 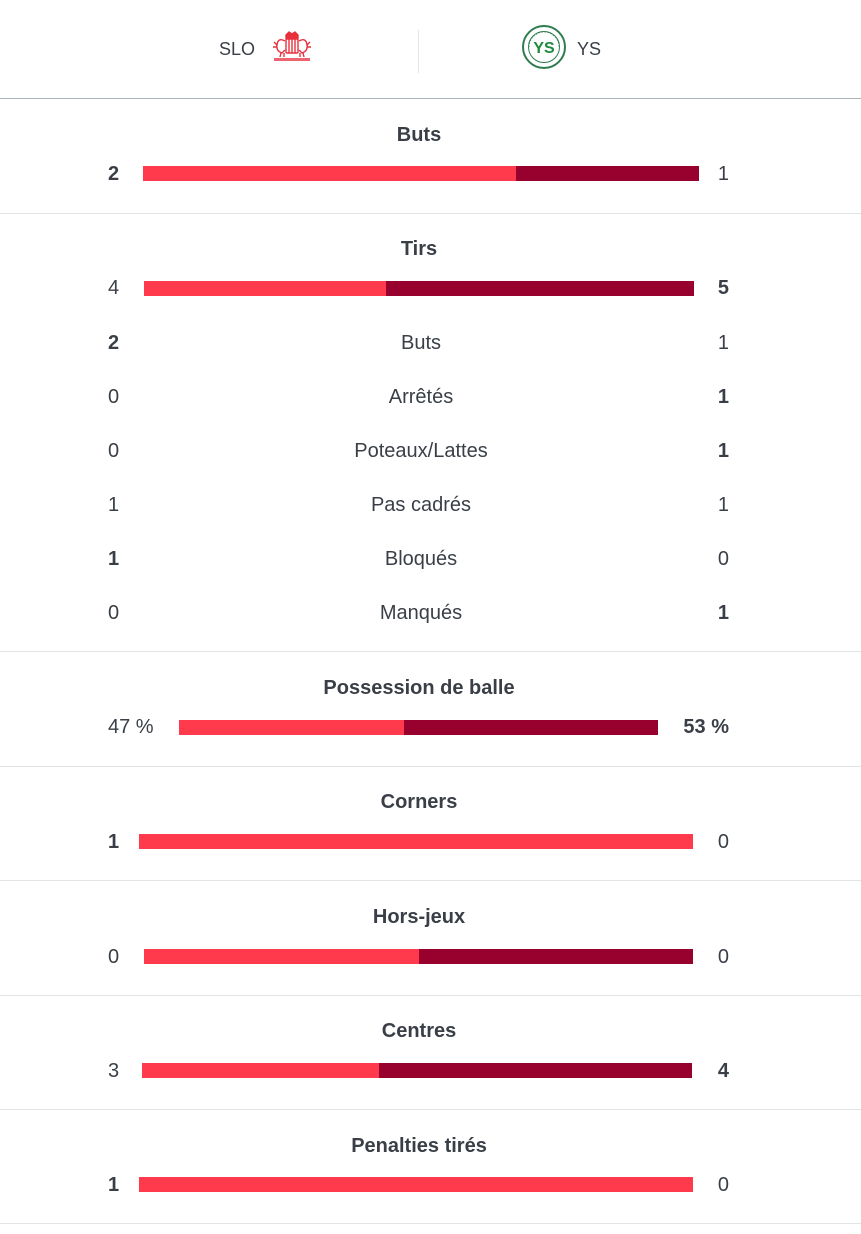 I want to click on stat-possession: Possession de balle 47 % 53 %, so click(x=430, y=709).